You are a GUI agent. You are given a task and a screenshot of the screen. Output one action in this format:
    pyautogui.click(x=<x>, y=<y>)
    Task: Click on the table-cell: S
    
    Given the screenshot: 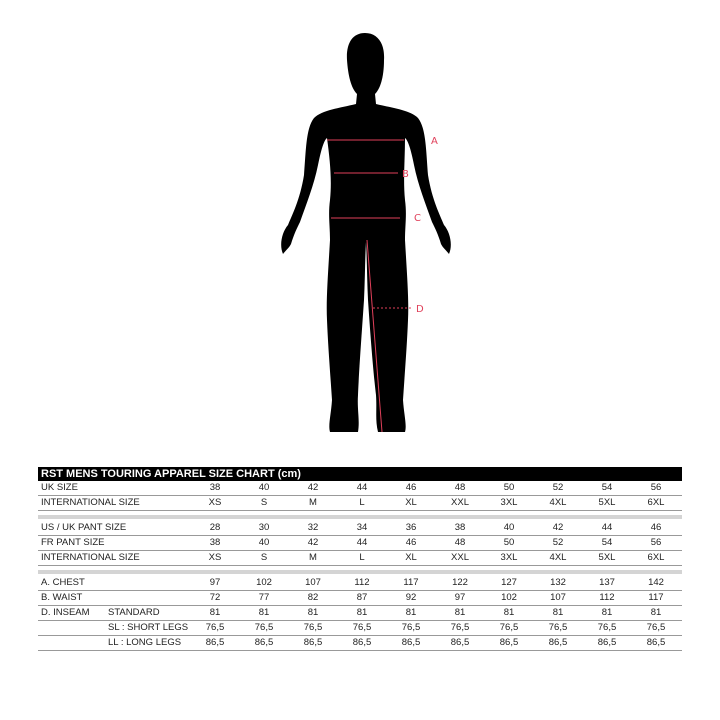 What is the action you would take?
    pyautogui.click(x=264, y=502)
    